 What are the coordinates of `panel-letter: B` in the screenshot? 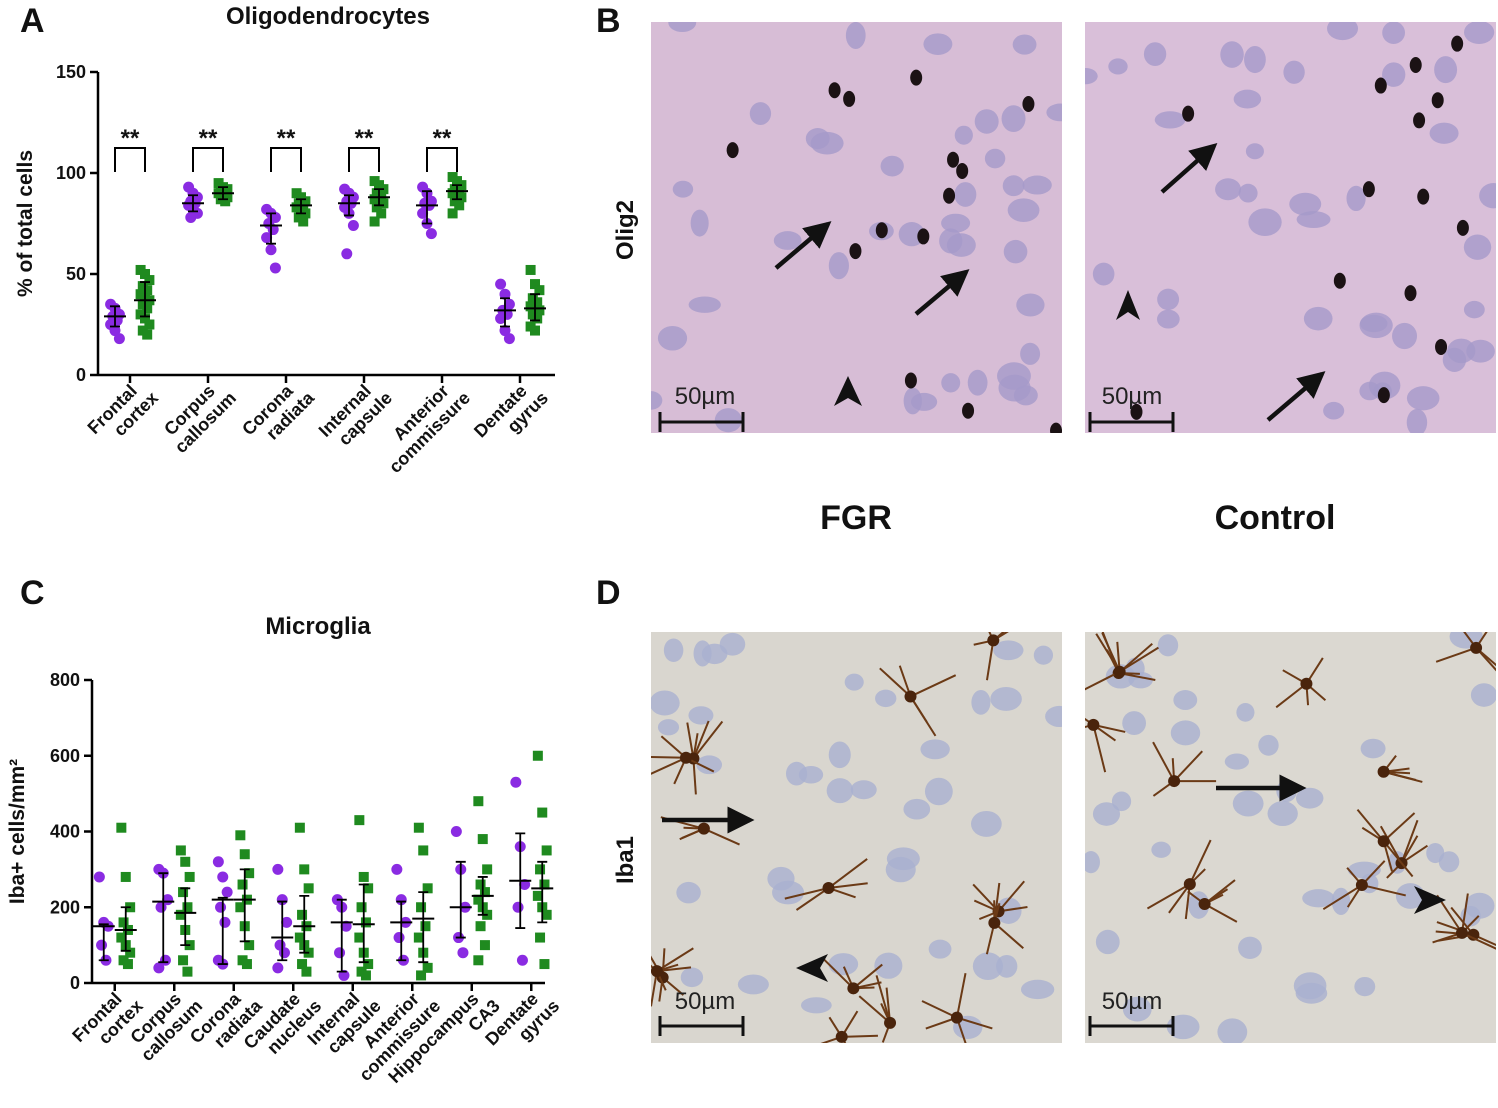 It's located at (608, 21).